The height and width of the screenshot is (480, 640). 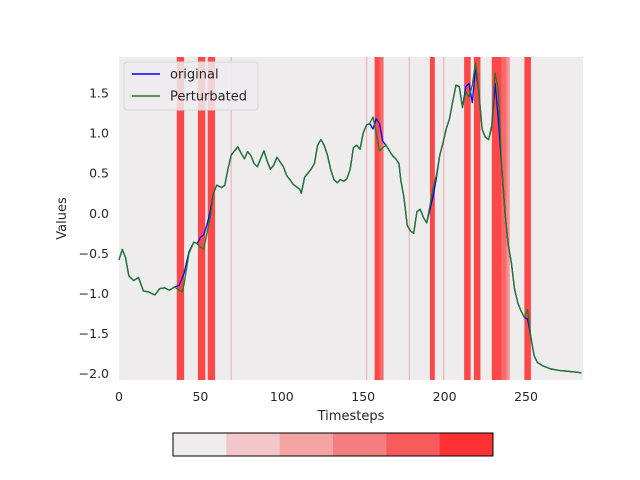 What do you see at coordinates (445, 396) in the screenshot?
I see `x-tick-label: 200` at bounding box center [445, 396].